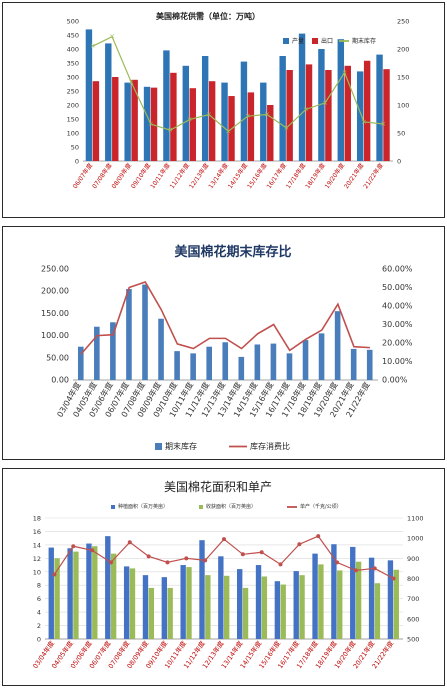 Image resolution: width=447 pixels, height=688 pixels. Describe the element at coordinates (143, 506) in the screenshot. I see `legend-label: 种植面积（百万英亩）` at that location.